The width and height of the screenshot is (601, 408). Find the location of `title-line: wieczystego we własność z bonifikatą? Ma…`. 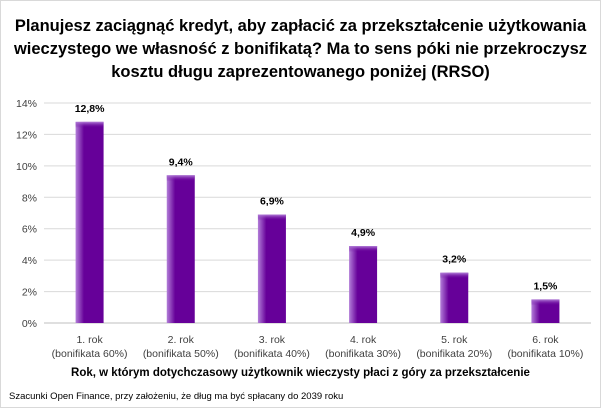

title-line: wieczystego we własność z bonifikatą? Ma… is located at coordinates (300, 49).